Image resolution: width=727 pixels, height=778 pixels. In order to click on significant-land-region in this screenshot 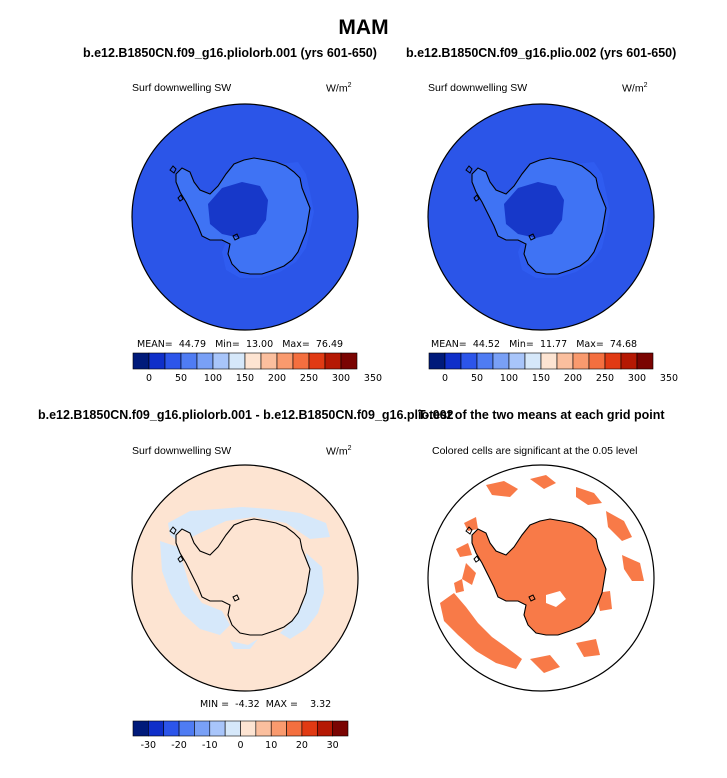, I will do `click(539, 577)`.